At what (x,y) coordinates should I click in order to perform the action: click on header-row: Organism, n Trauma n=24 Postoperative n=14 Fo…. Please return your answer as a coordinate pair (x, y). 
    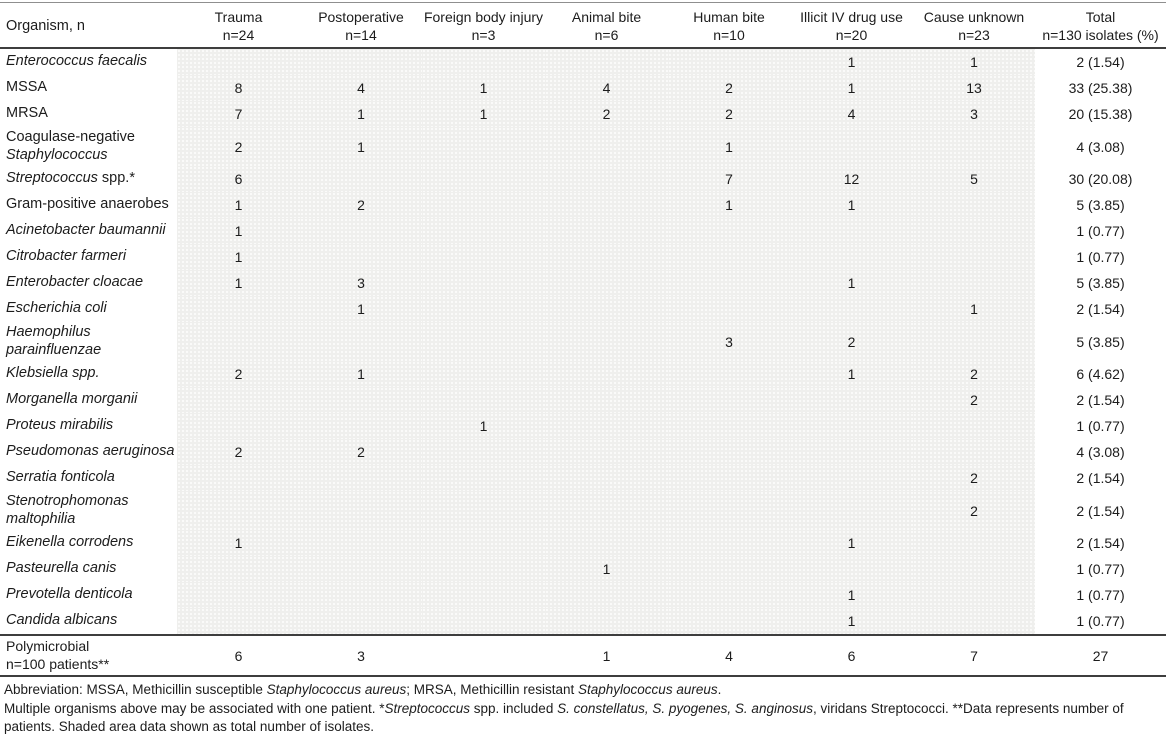
    Looking at the image, I should click on (583, 25).